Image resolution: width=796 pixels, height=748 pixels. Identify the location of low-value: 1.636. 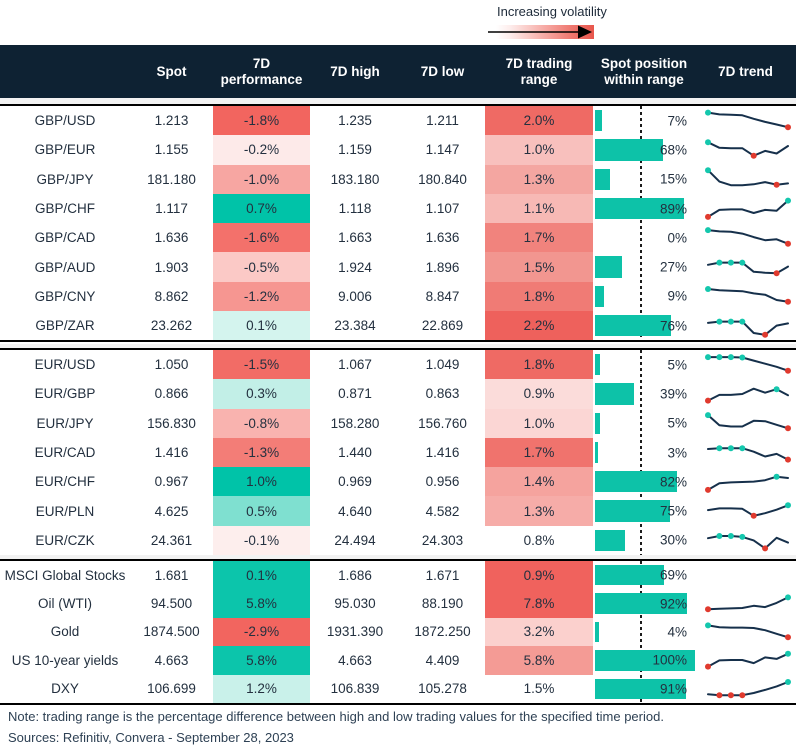
(442, 238).